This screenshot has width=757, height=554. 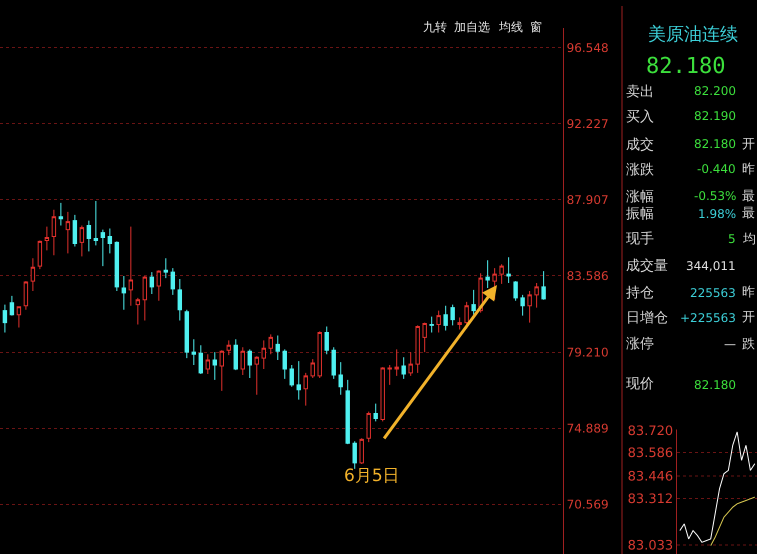 I want to click on text: 344,011, so click(x=711, y=266).